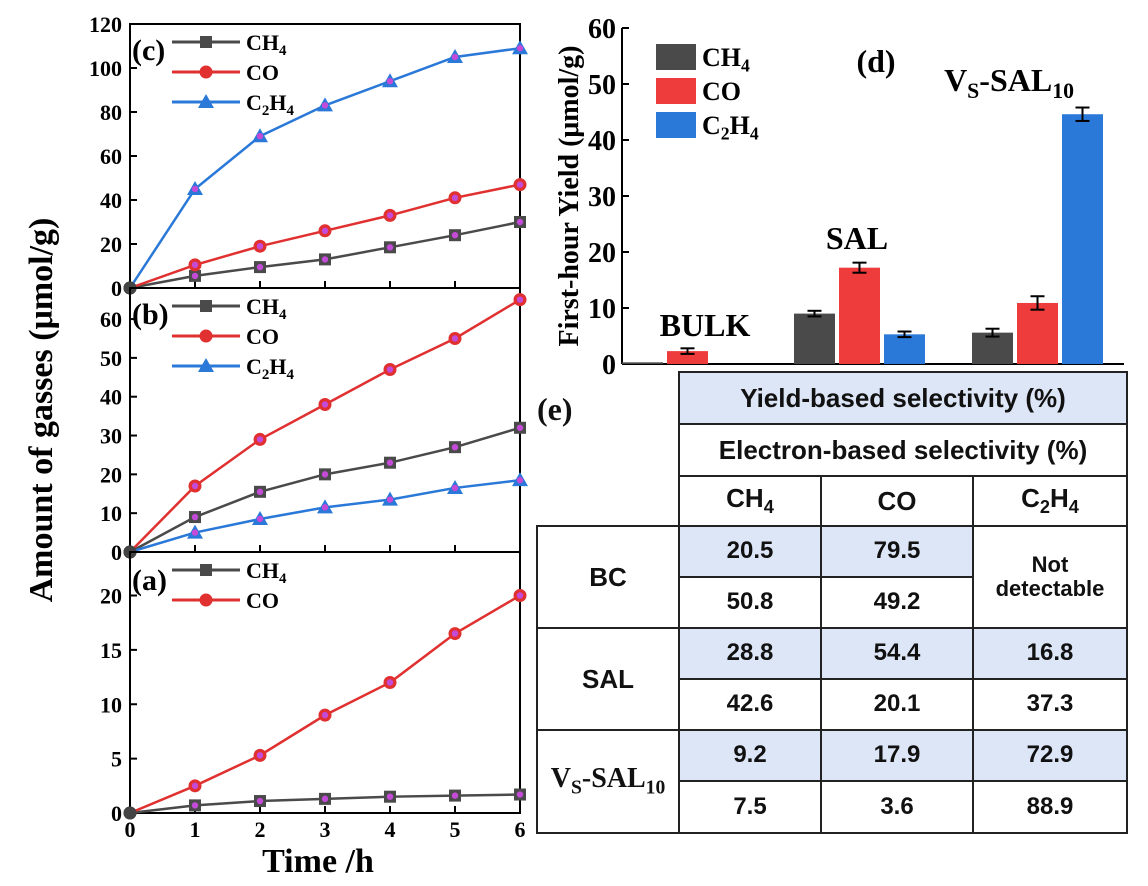  Describe the element at coordinates (750, 755) in the screenshot. I see `cell-vs-yield-ch4: 9.2` at that location.